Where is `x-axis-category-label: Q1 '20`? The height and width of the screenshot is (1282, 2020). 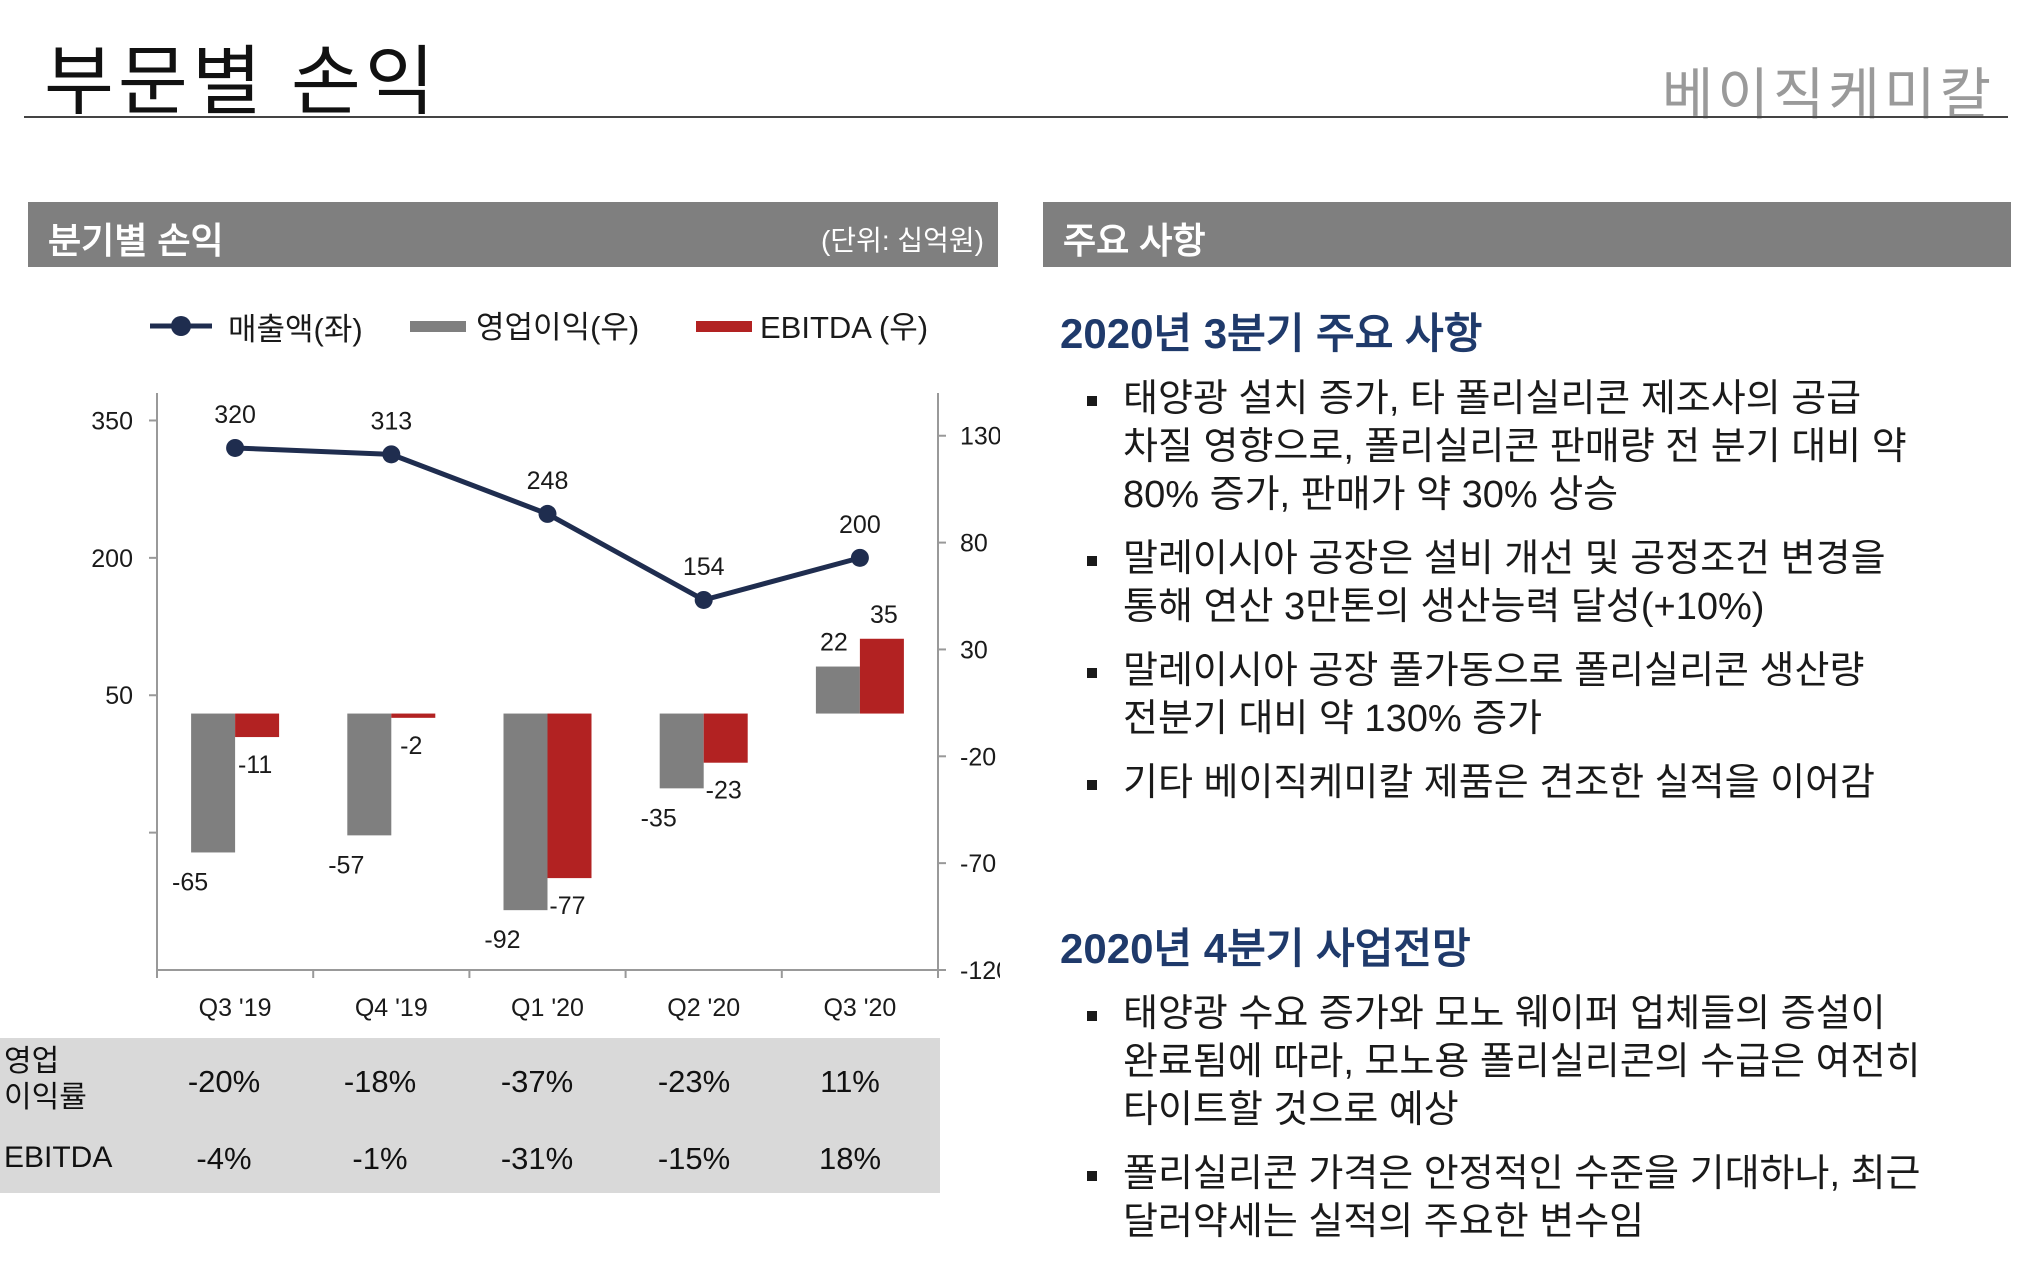 x-axis-category-label: Q1 '20 is located at coordinates (547, 1008).